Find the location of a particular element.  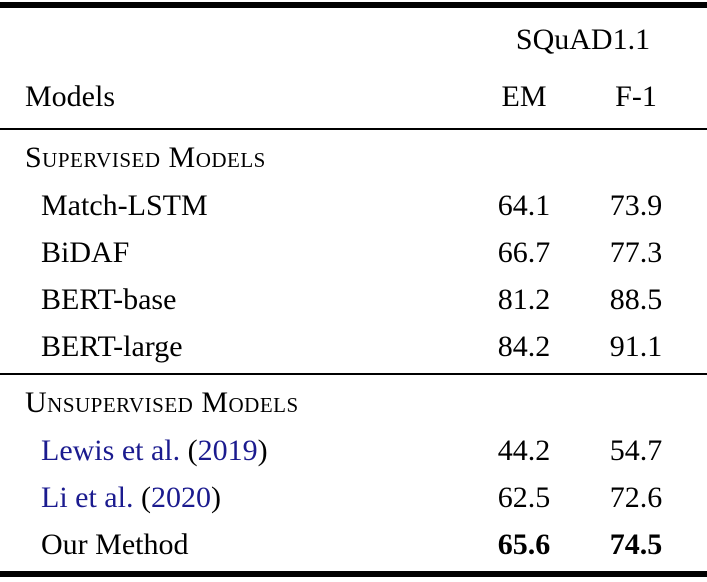

model-name: Lewis et al. (2019) is located at coordinates (235, 451).